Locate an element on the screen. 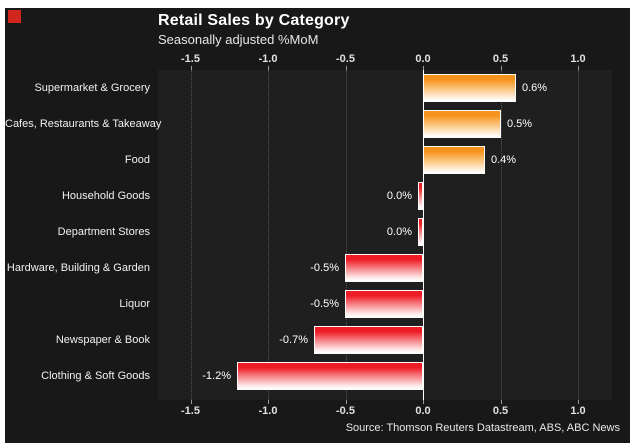 The width and height of the screenshot is (639, 447). category-label: Cafes, Restaurants & Takeaway is located at coordinates (83, 124).